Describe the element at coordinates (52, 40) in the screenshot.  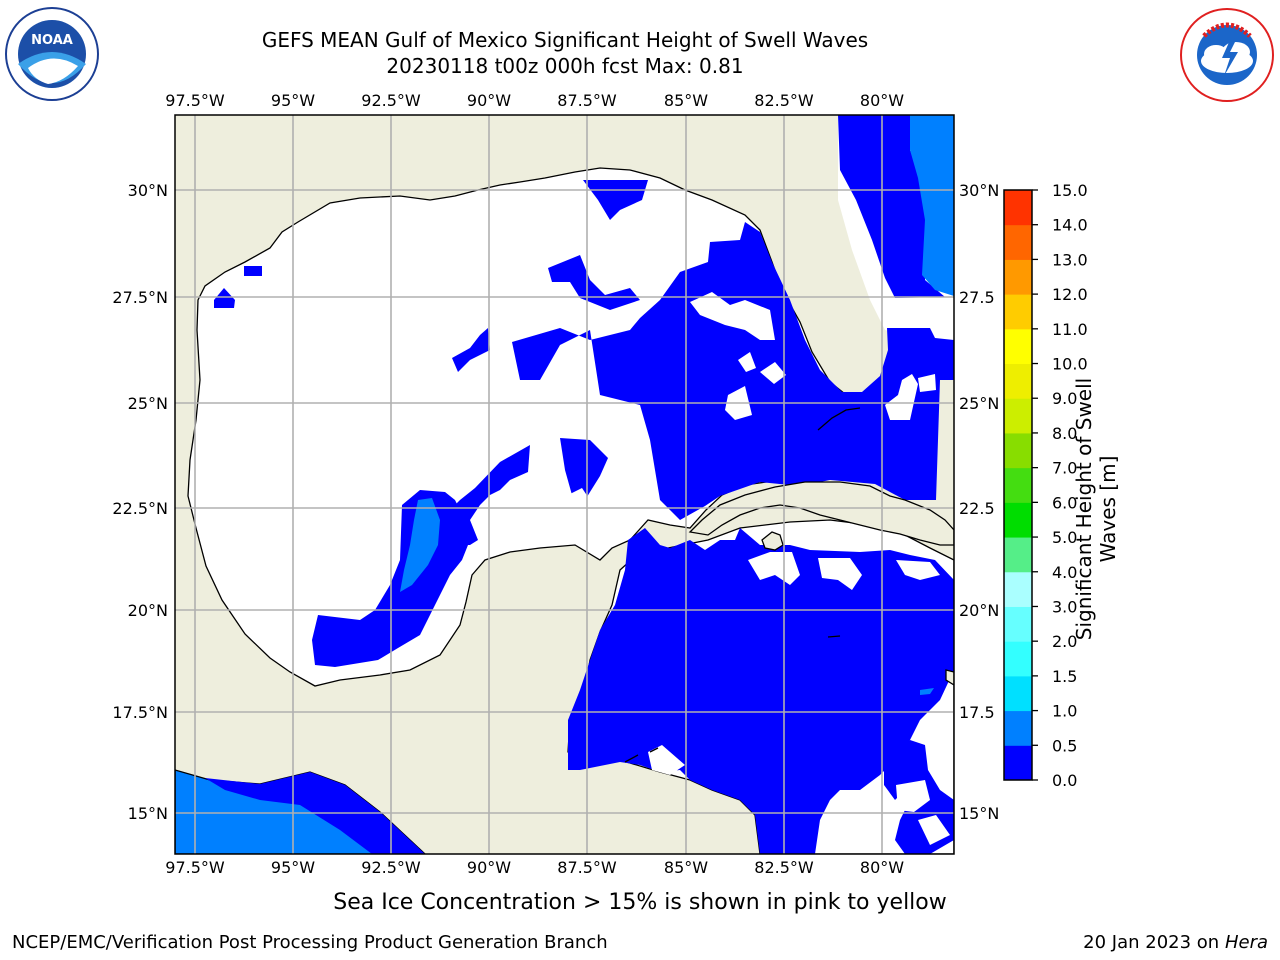
I see `noaa-text: NOAA` at that location.